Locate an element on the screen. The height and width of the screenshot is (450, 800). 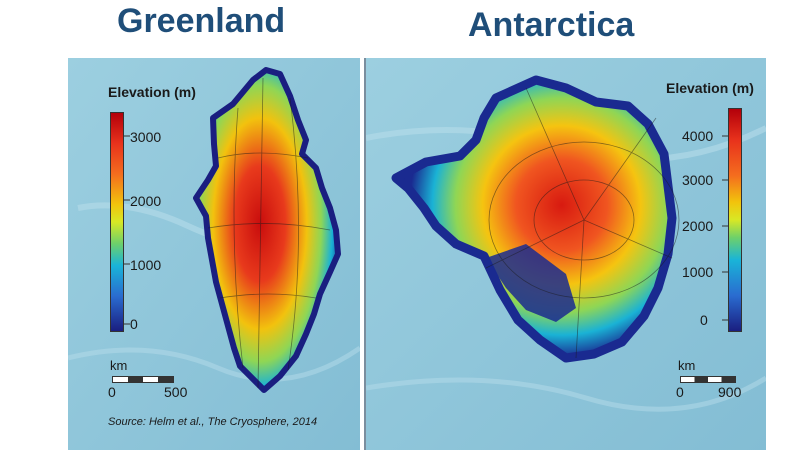
antarctica-tick-3000: 3000 is located at coordinates (698, 180).